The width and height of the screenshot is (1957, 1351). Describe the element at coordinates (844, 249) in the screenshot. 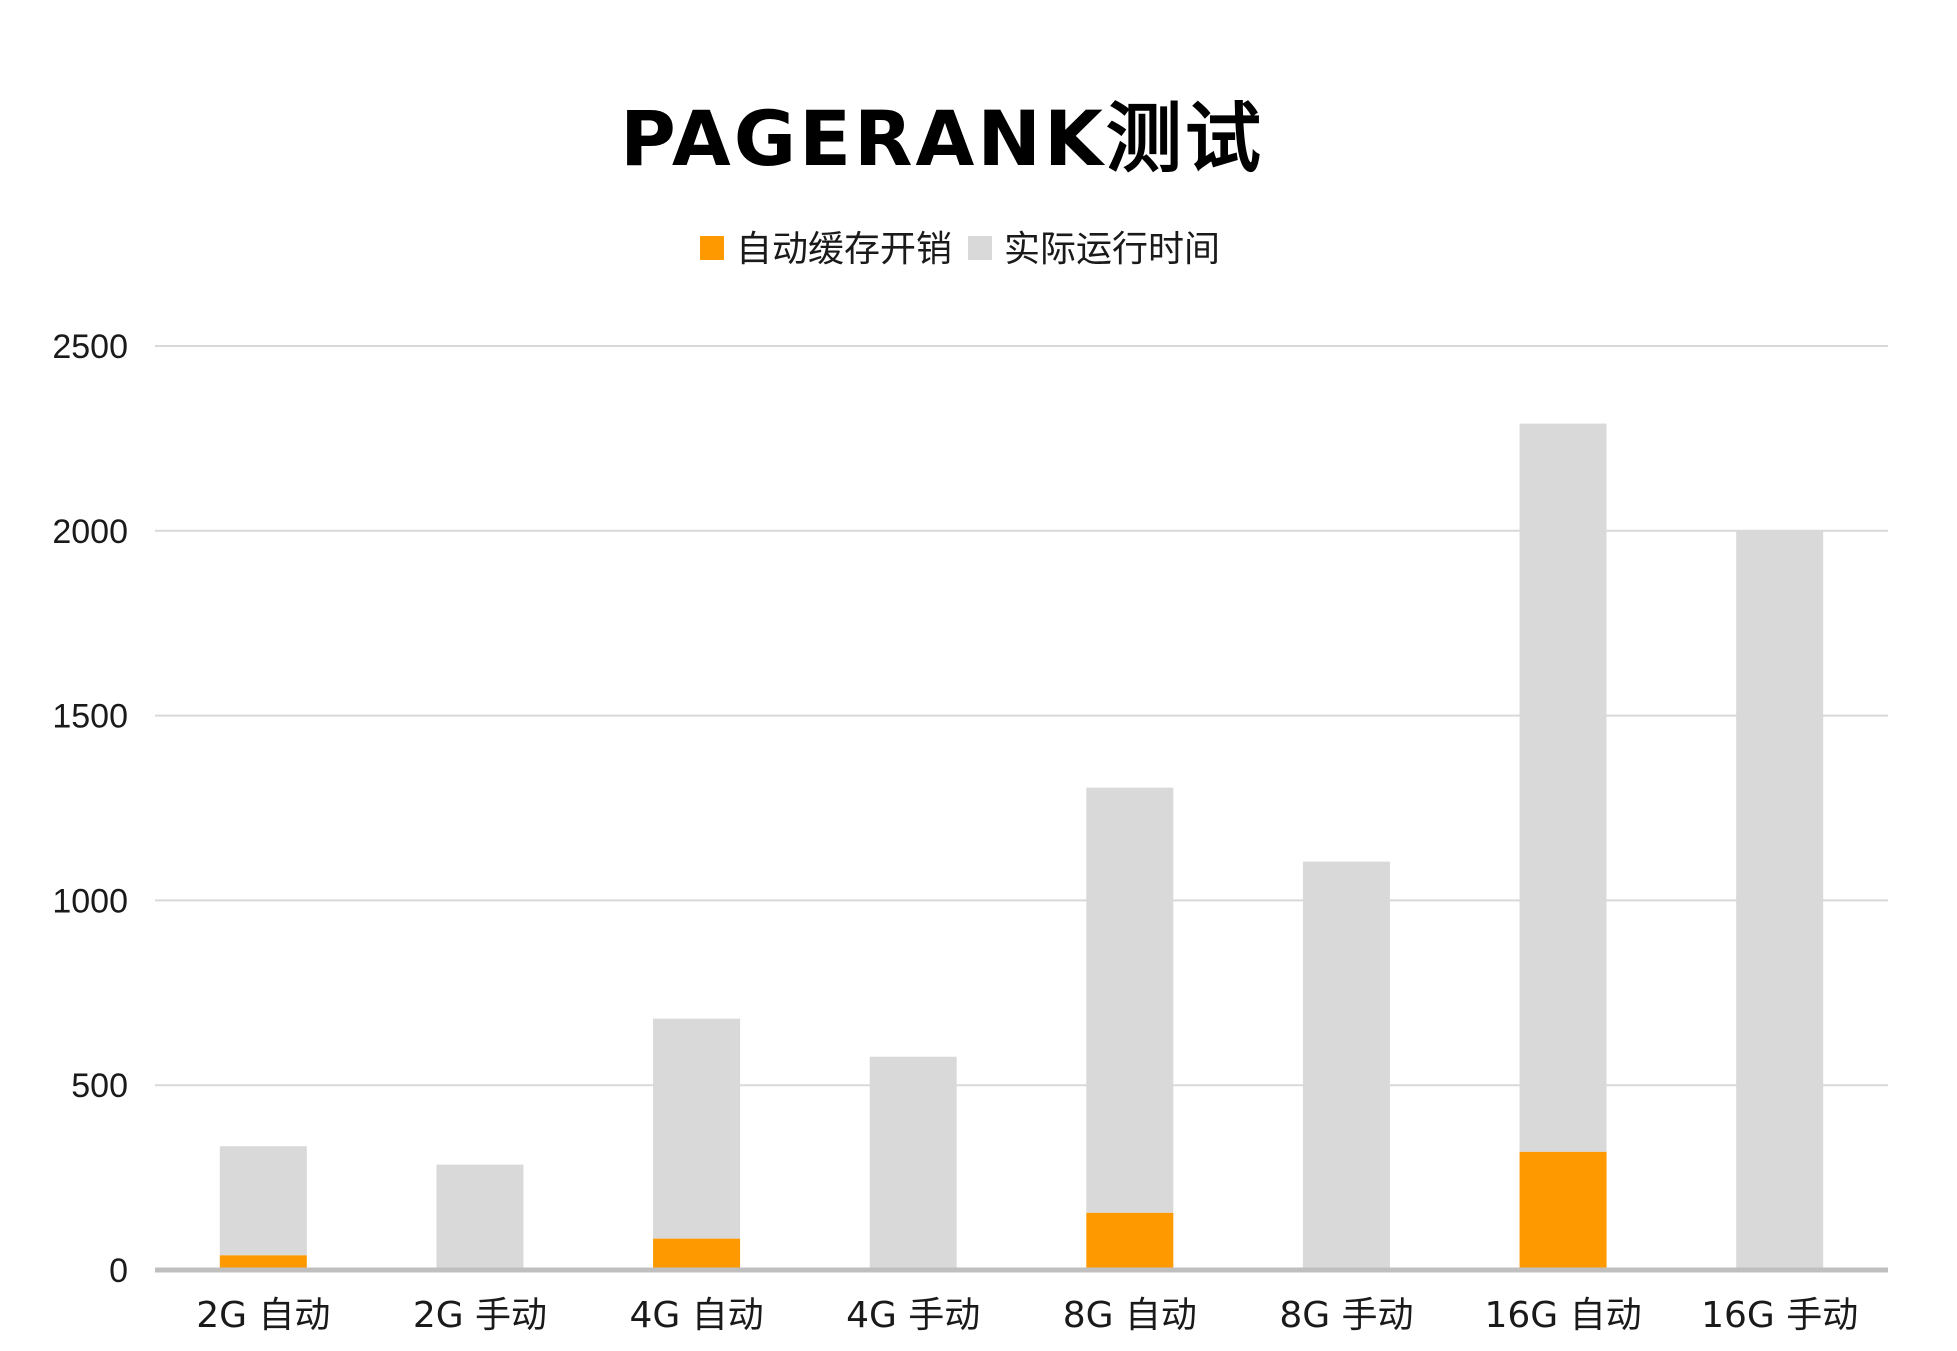

I see `legend-label-0: 自动缓存开销` at that location.